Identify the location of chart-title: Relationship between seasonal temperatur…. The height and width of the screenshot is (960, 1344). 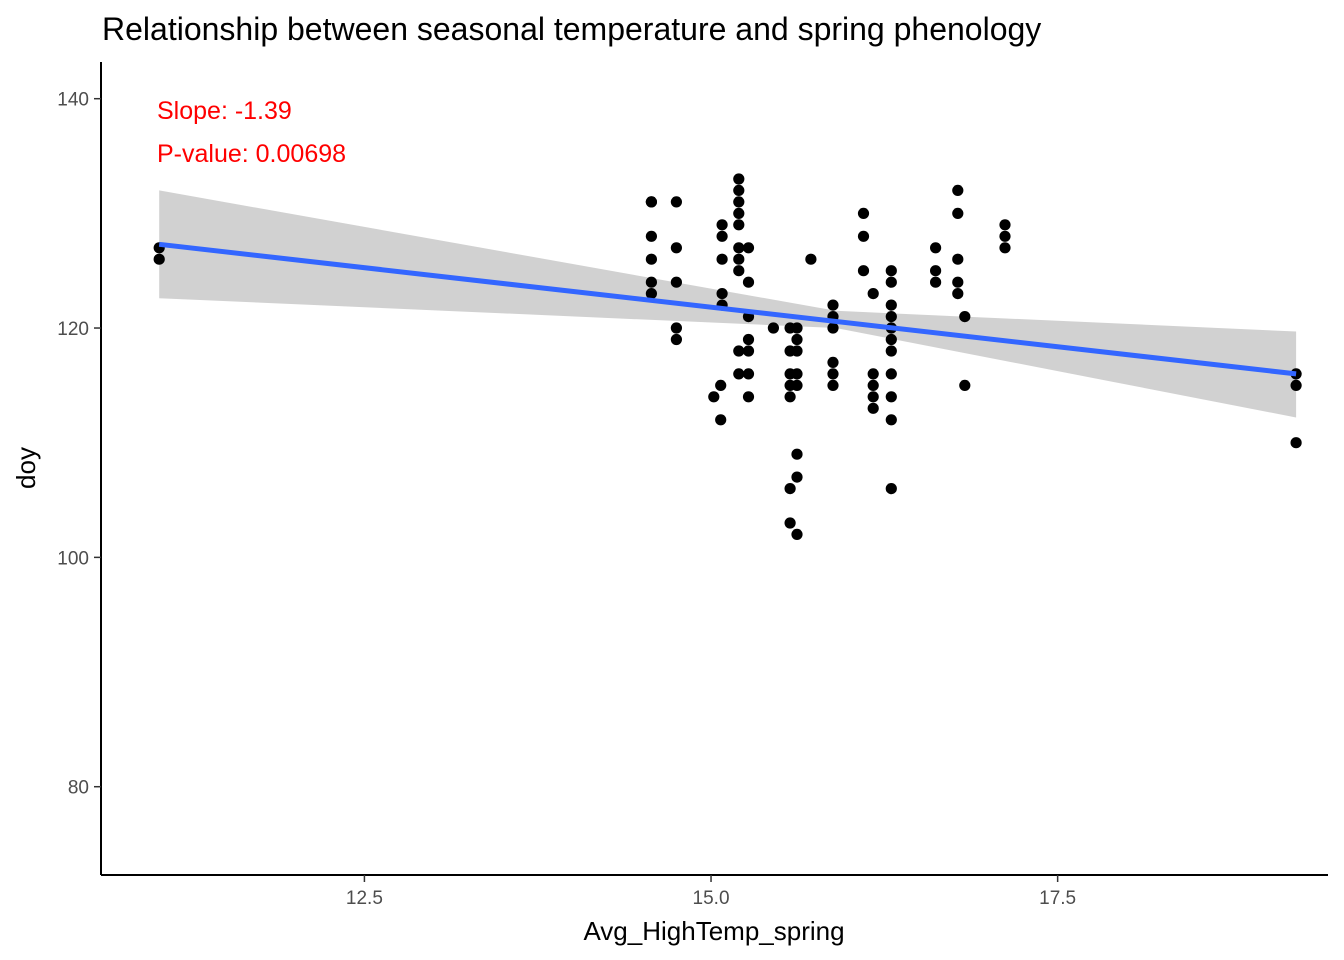
(571, 29).